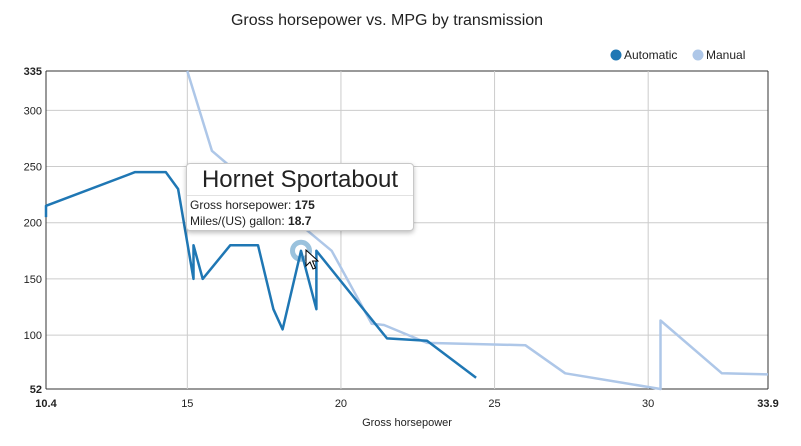 The height and width of the screenshot is (446, 801). Describe the element at coordinates (494, 404) in the screenshot. I see `x-tick-label: 25` at that location.